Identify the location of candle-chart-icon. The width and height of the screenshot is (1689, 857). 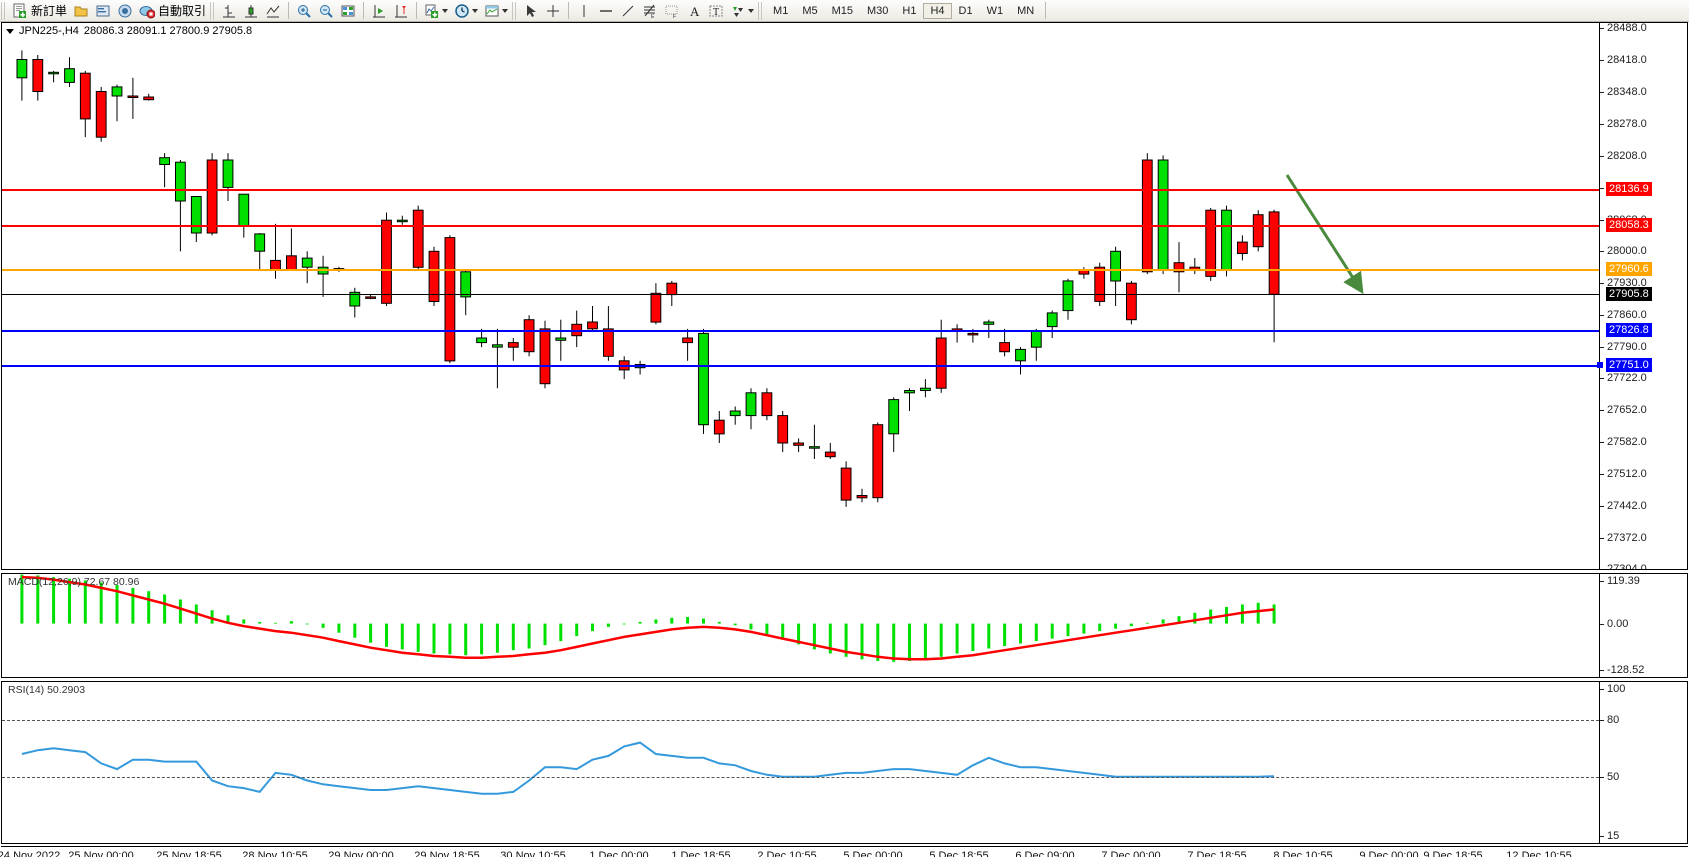
(251, 11).